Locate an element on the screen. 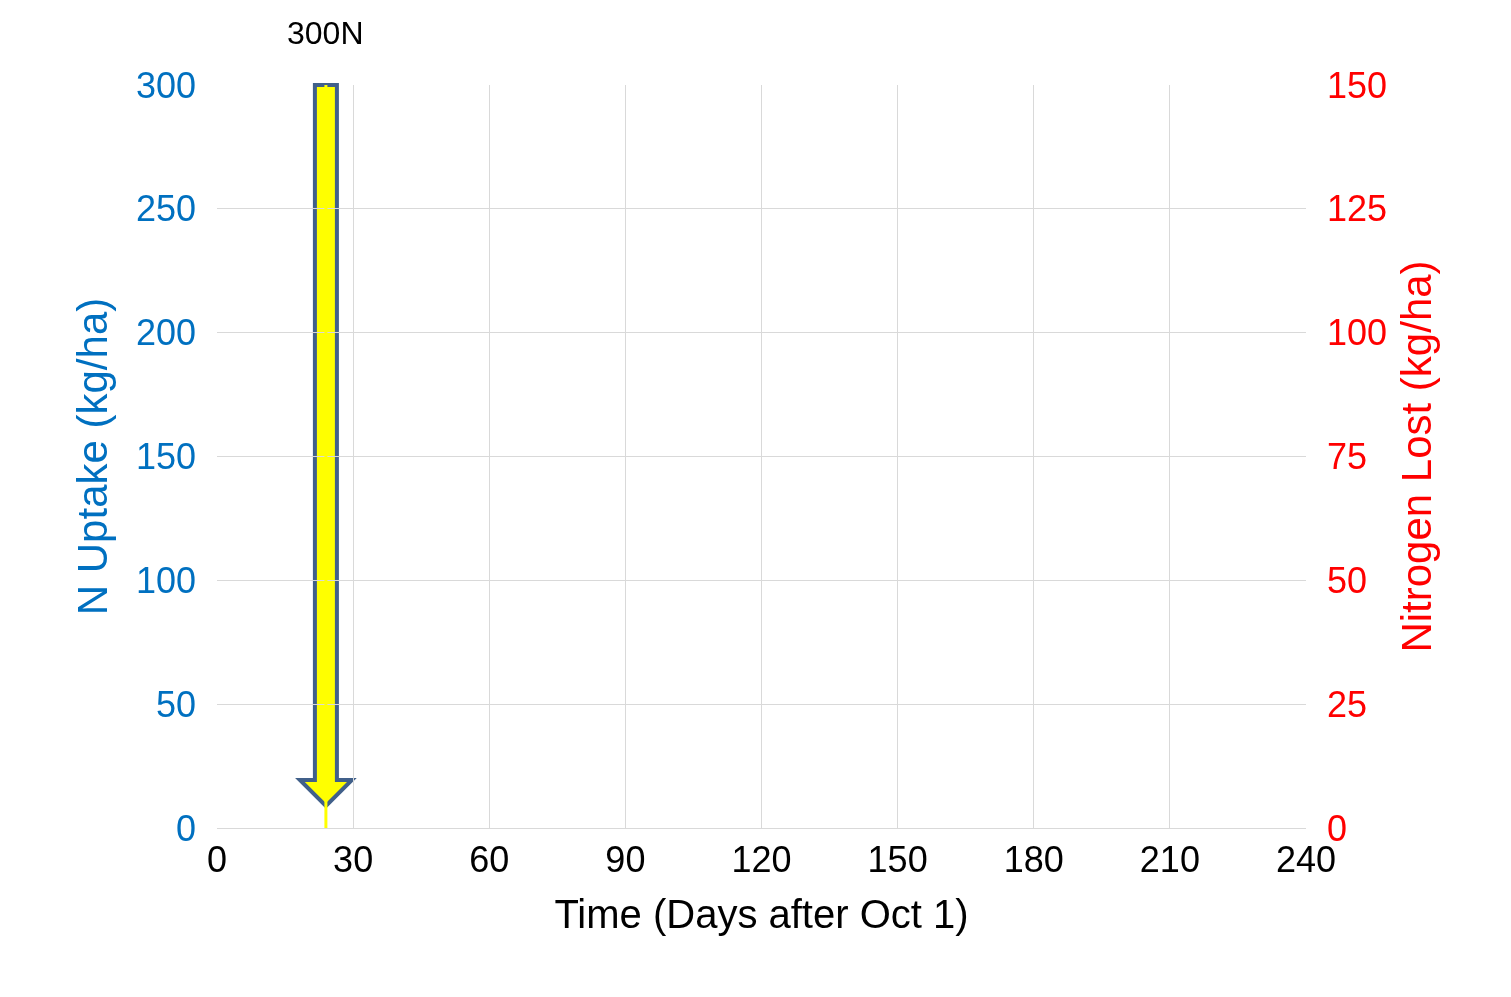 This screenshot has width=1511, height=997. x-tick-label: 90 is located at coordinates (625, 860).